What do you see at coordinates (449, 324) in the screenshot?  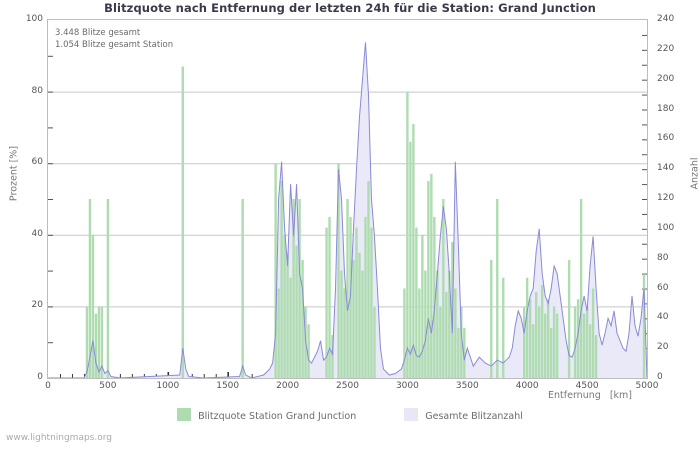 I see `bar-3350km` at bounding box center [449, 324].